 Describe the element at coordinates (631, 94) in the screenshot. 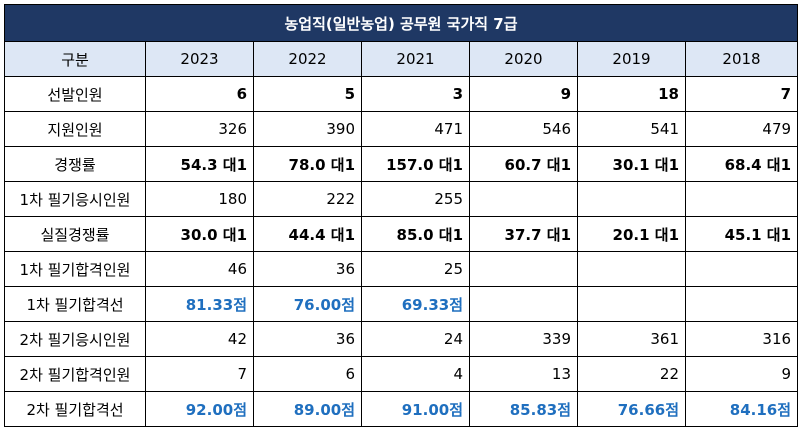

I see `table-cell: 18` at that location.